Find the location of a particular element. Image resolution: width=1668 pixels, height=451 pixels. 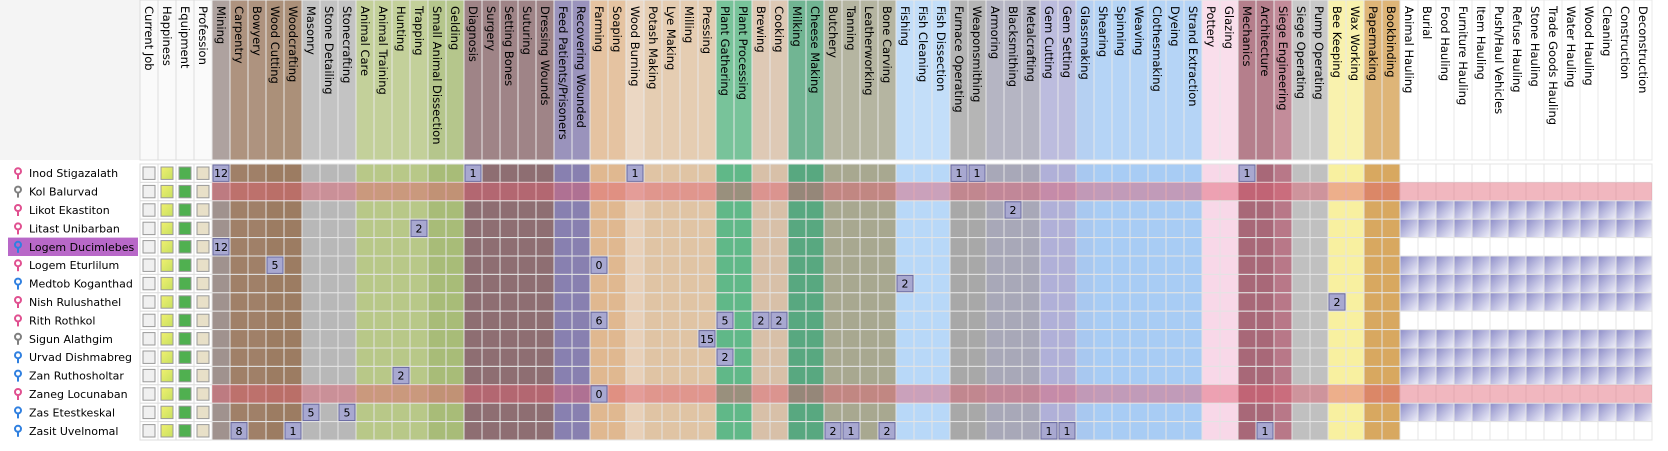

dwarf-name: Medtob Koganthad is located at coordinates (81, 284).